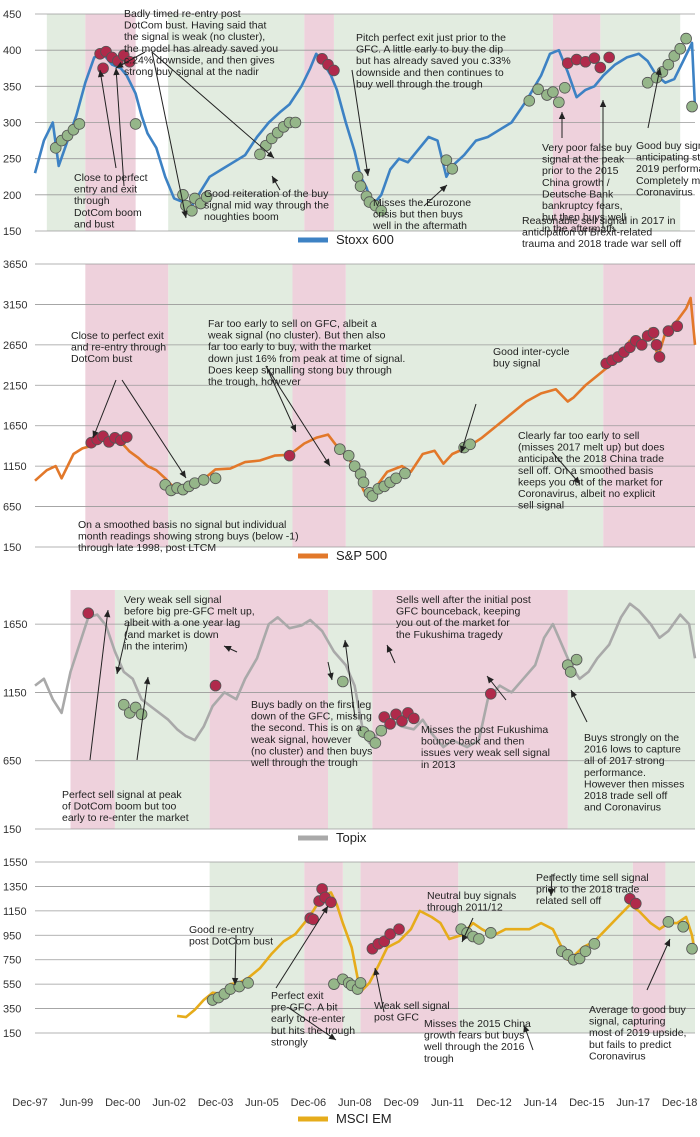 The image size is (700, 1137). What do you see at coordinates (189, 612) in the screenshot?
I see `annotation-line: before big pre-GFC melt up,` at bounding box center [189, 612].